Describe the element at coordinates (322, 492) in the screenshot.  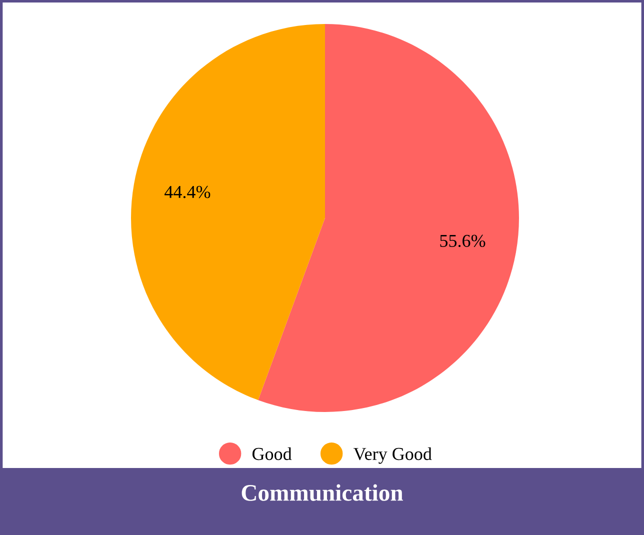
I see `text: Communication` at that location.